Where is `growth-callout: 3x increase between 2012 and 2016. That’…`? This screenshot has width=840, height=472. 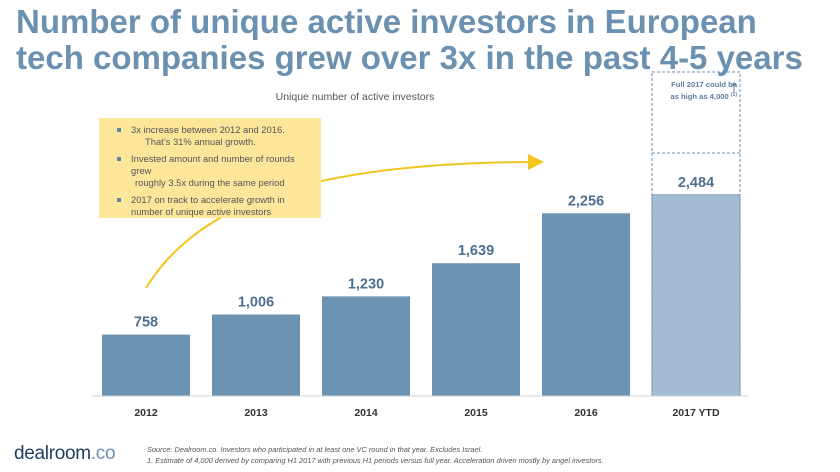 growth-callout: 3x increase between 2012 and 2016. That’… is located at coordinates (210, 168).